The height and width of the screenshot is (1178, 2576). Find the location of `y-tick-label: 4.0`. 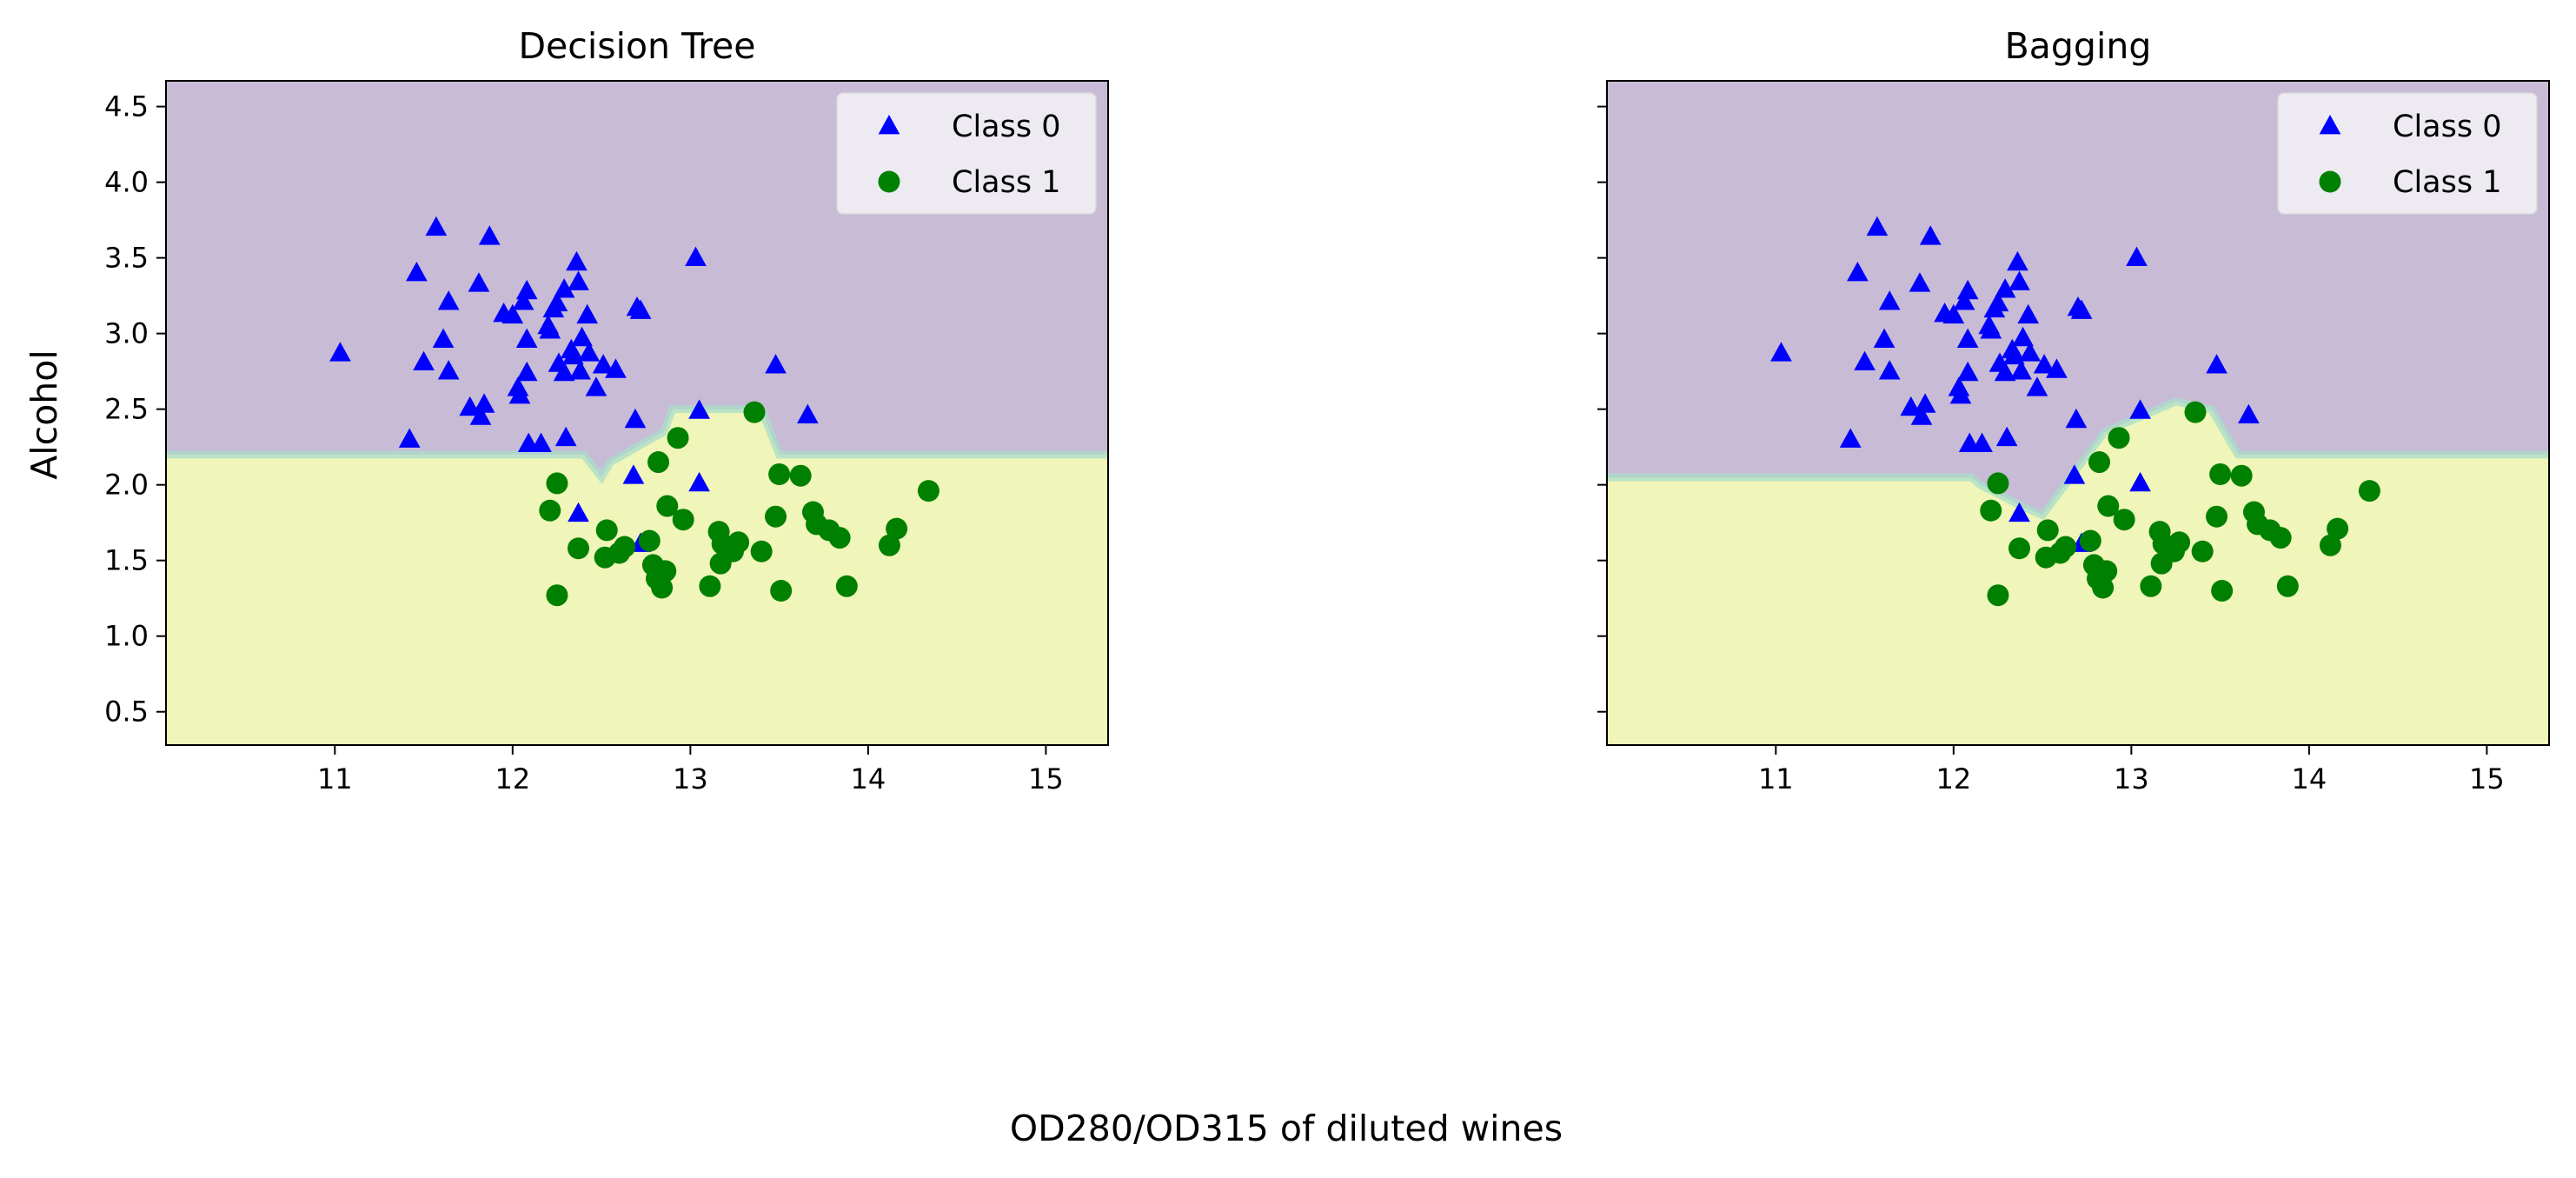

y-tick-label: 4.0 is located at coordinates (127, 182).